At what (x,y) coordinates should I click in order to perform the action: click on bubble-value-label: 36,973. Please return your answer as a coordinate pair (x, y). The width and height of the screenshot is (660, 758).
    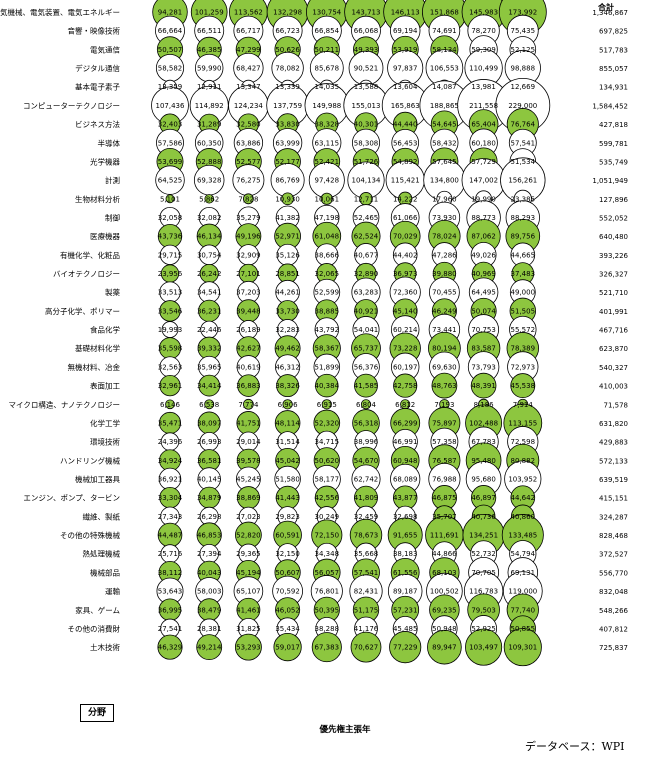
    Looking at the image, I should click on (405, 274).